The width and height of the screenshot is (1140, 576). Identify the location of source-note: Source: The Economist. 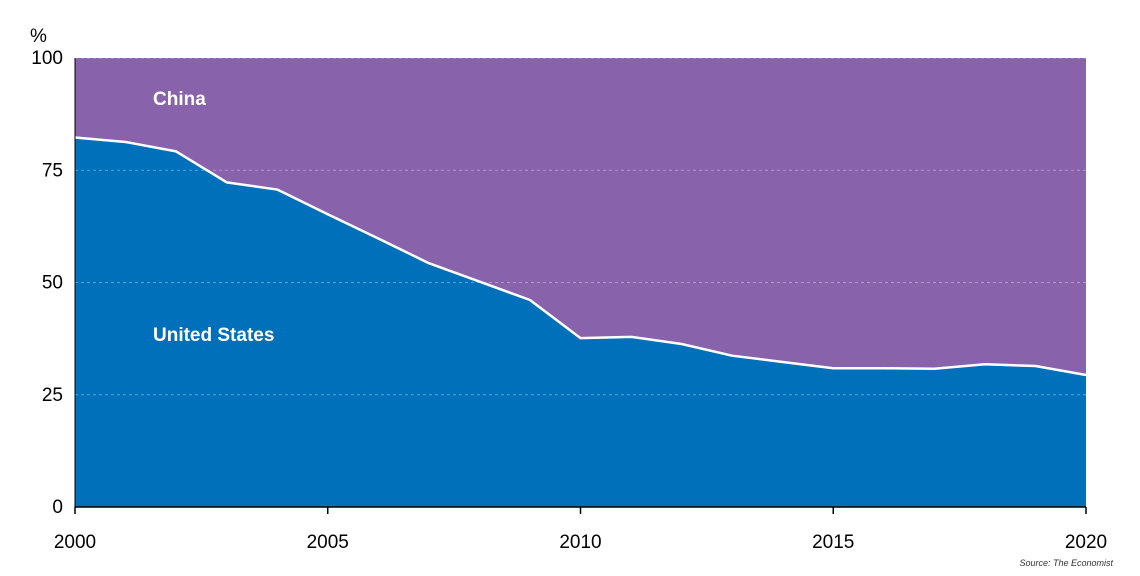
(1066, 563).